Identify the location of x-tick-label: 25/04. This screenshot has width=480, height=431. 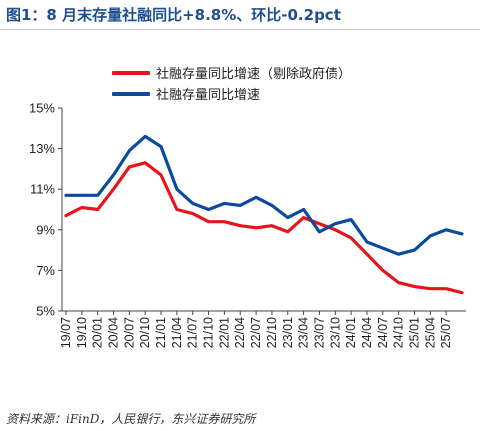
(430, 332).